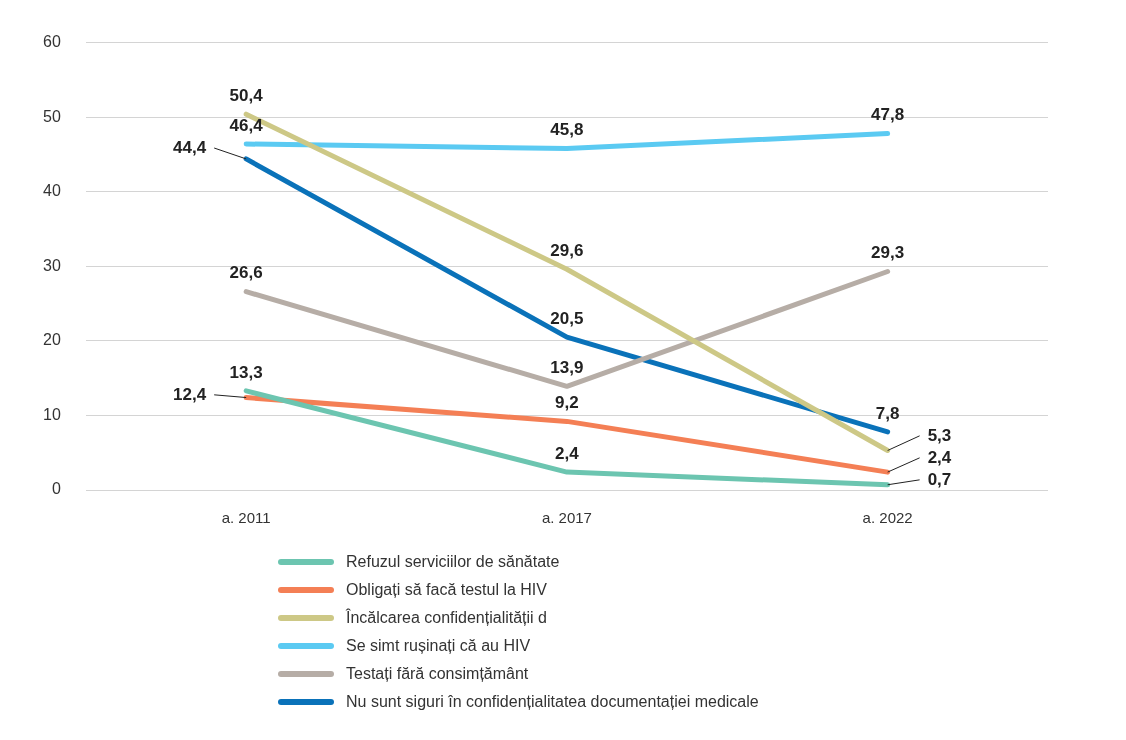 The image size is (1126, 740). What do you see at coordinates (52, 191) in the screenshot?
I see `y-tick-label: 40` at bounding box center [52, 191].